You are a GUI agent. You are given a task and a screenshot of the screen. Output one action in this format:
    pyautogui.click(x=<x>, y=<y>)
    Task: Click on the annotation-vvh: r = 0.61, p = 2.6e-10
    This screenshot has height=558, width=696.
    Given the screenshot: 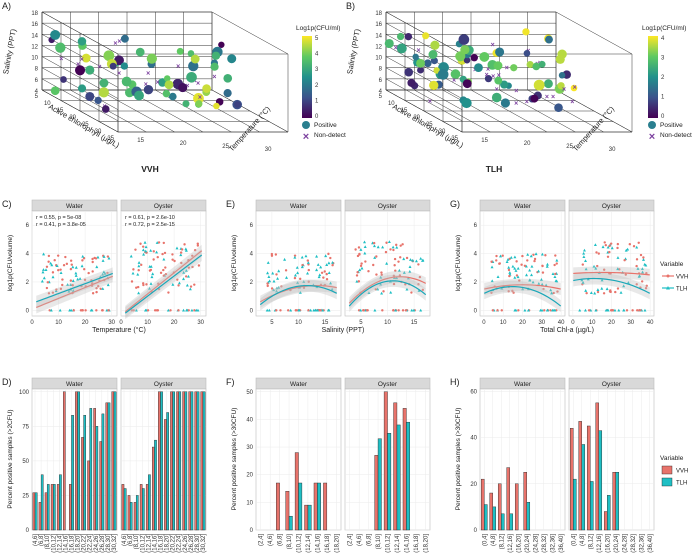 What is the action you would take?
    pyautogui.click(x=150, y=218)
    